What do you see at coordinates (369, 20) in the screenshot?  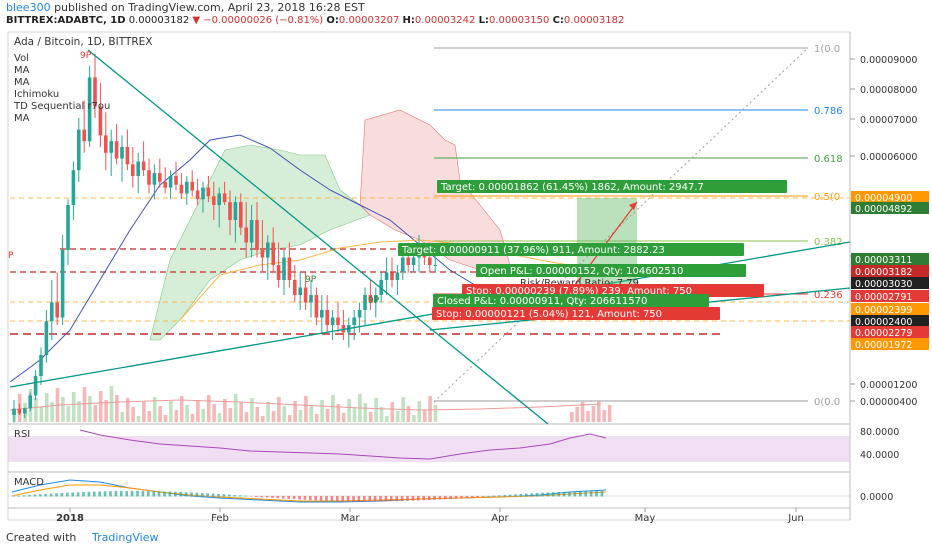 I see `open-value: 0.00003207` at bounding box center [369, 20].